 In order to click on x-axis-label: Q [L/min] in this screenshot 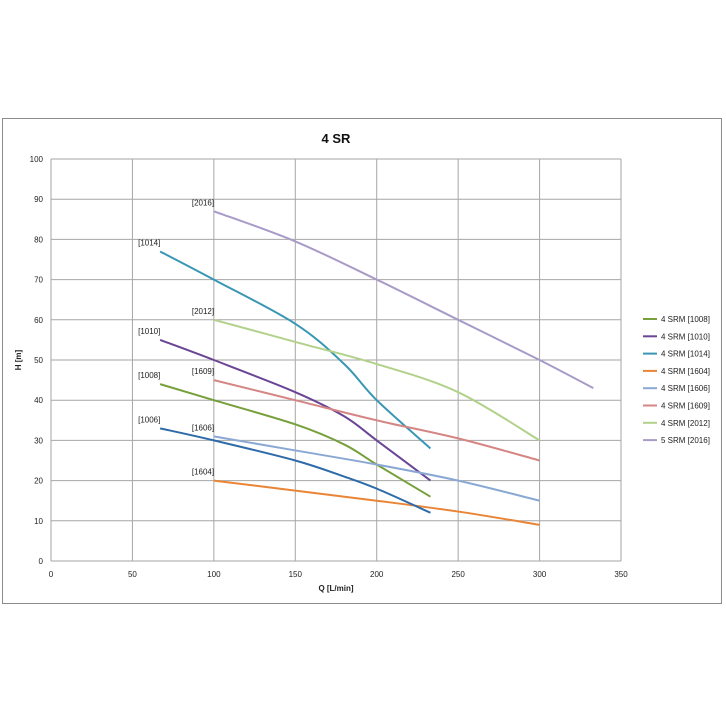, I will do `click(335, 588)`.